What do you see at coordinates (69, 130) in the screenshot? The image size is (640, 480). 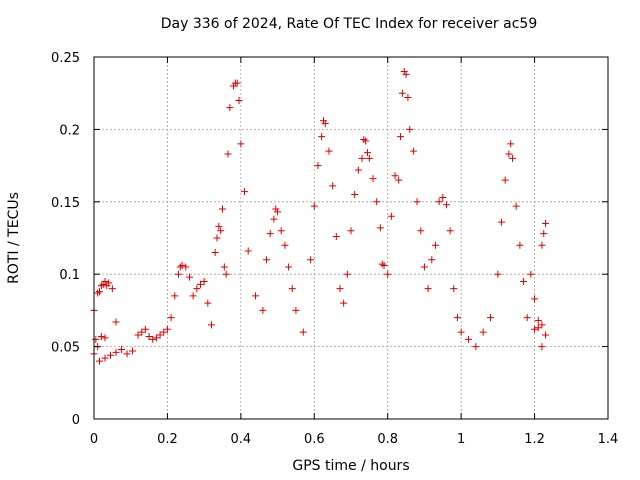 I see `y-tick-label: 0.2` at bounding box center [69, 130].